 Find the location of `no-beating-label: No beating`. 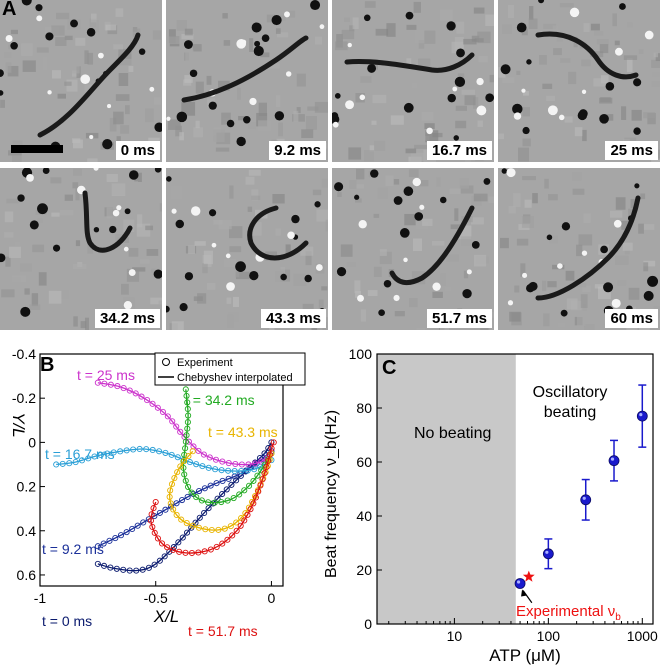

no-beating-label: No beating is located at coordinates (452, 433).